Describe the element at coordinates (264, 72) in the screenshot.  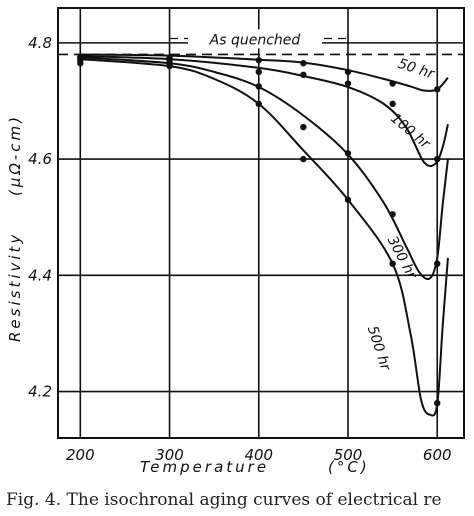
I see `curve-50hr` at that location.